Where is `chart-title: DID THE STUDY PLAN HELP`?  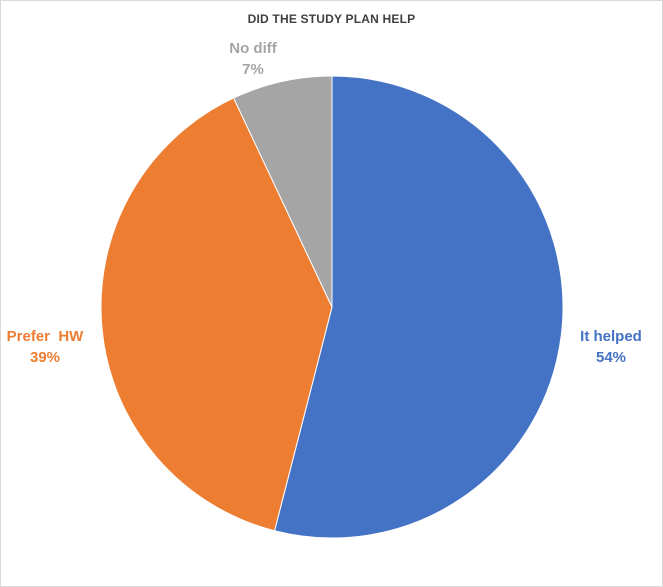
chart-title: DID THE STUDY PLAN HELP is located at coordinates (331, 19).